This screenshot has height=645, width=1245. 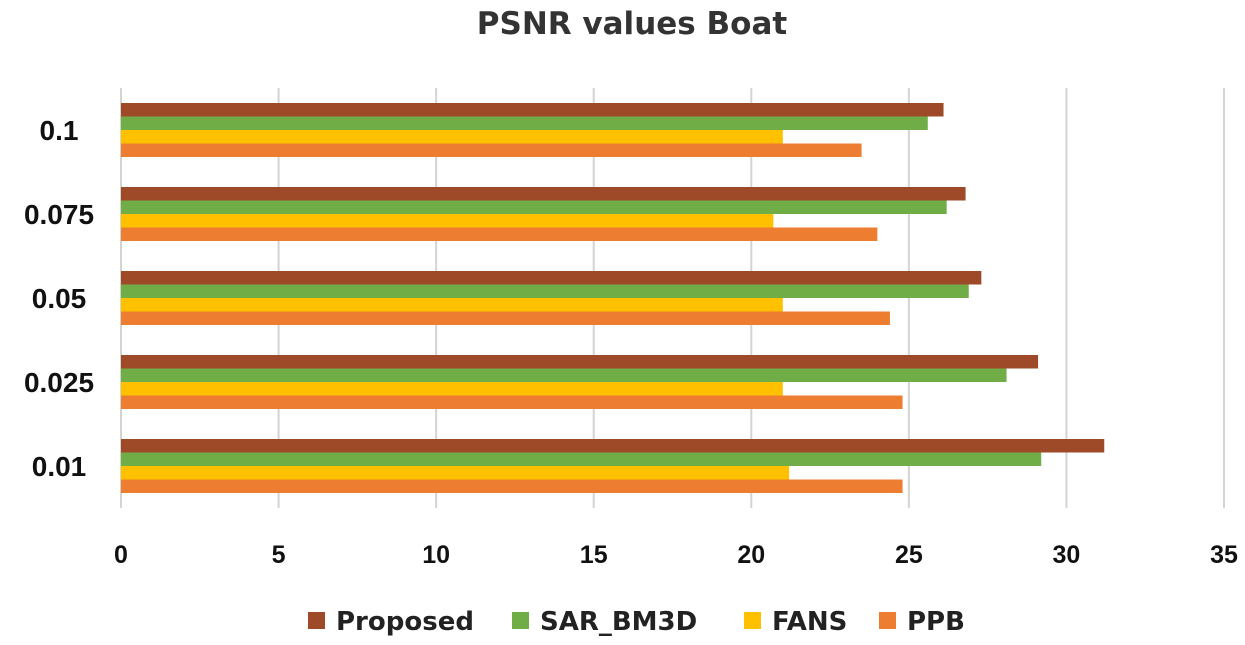 What do you see at coordinates (909, 555) in the screenshot?
I see `x-tick-label: 25` at bounding box center [909, 555].